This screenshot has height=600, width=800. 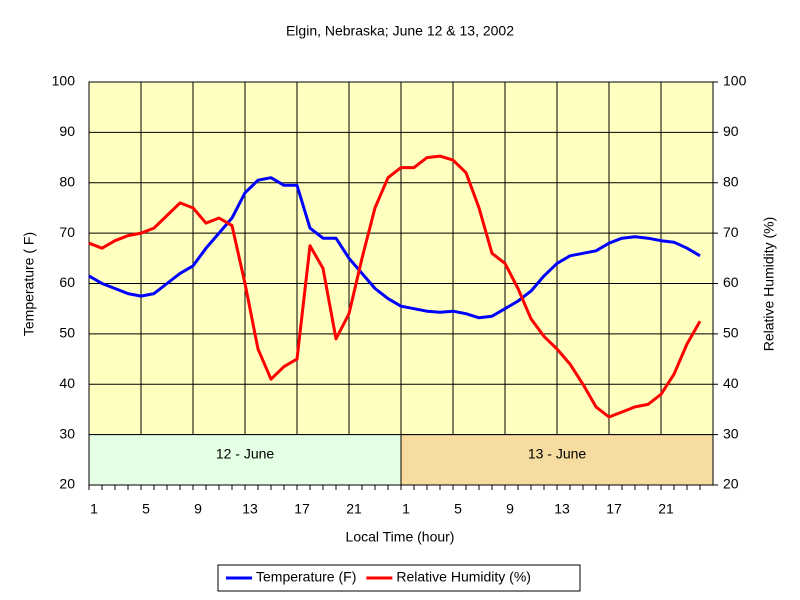 What do you see at coordinates (400, 31) in the screenshot?
I see `chart-title: Elgin, Nebraska; June 12 & 13, 2002` at bounding box center [400, 31].